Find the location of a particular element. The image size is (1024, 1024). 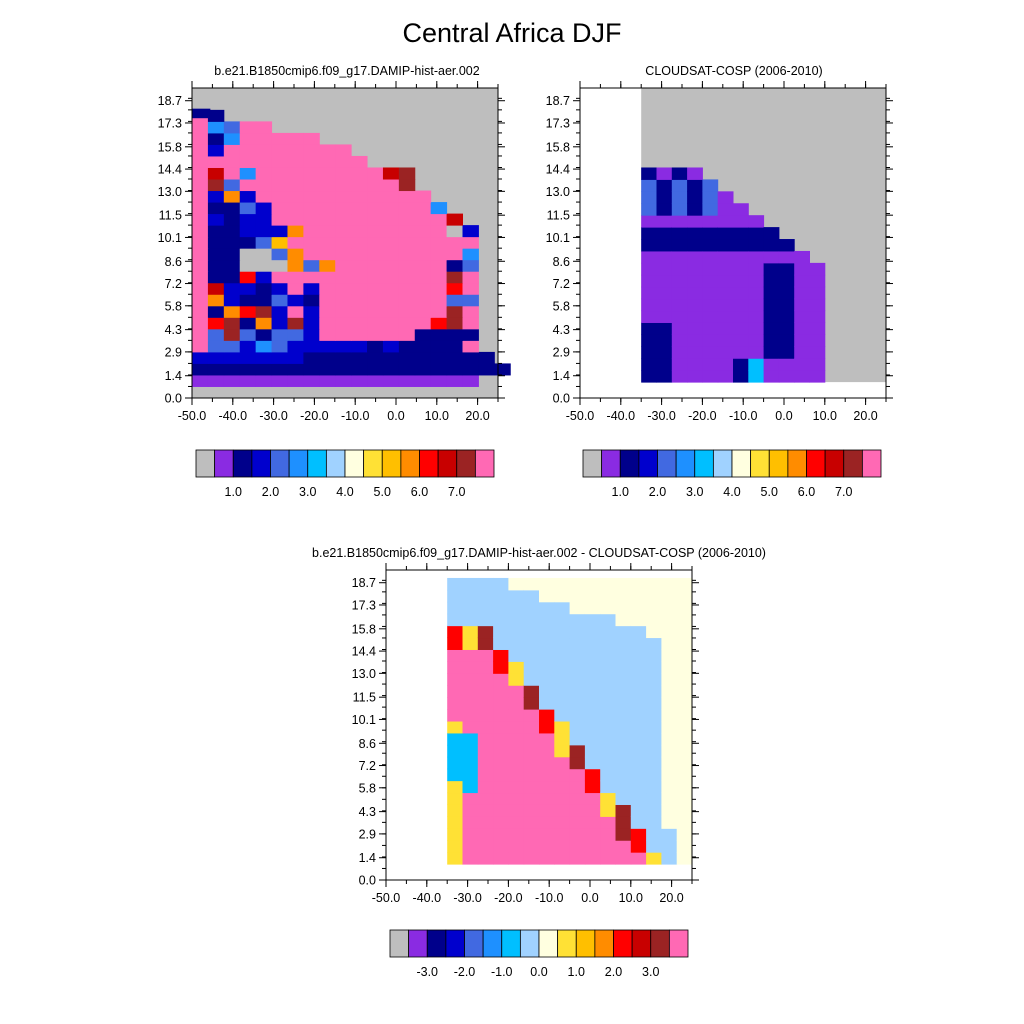

colorbar: 1.0 2.0 3.0 4.0 5.0 6.0 7.0 is located at coordinates (732, 474).